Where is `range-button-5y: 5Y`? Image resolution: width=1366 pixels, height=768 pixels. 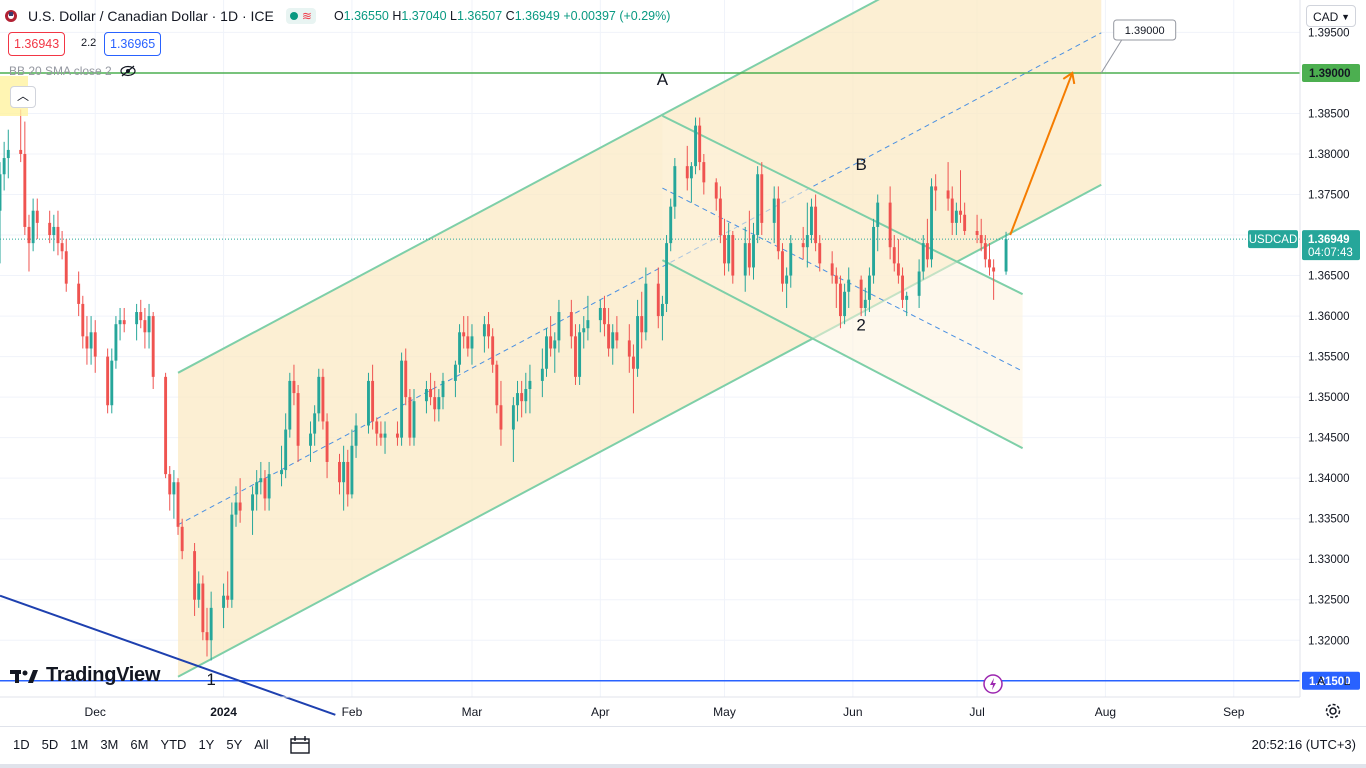
range-button-5y: 5Y is located at coordinates (234, 744).